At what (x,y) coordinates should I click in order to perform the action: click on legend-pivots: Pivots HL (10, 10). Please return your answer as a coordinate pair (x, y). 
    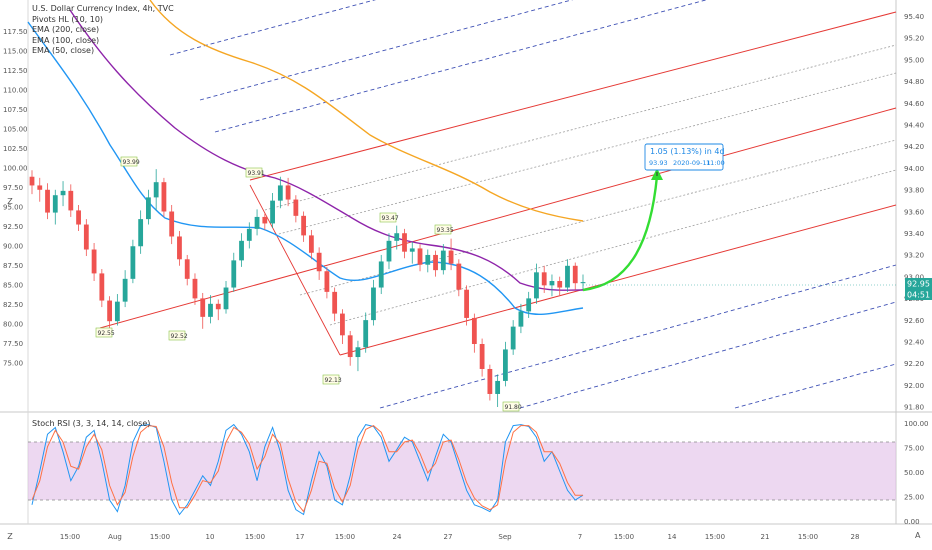
    Looking at the image, I should click on (68, 19).